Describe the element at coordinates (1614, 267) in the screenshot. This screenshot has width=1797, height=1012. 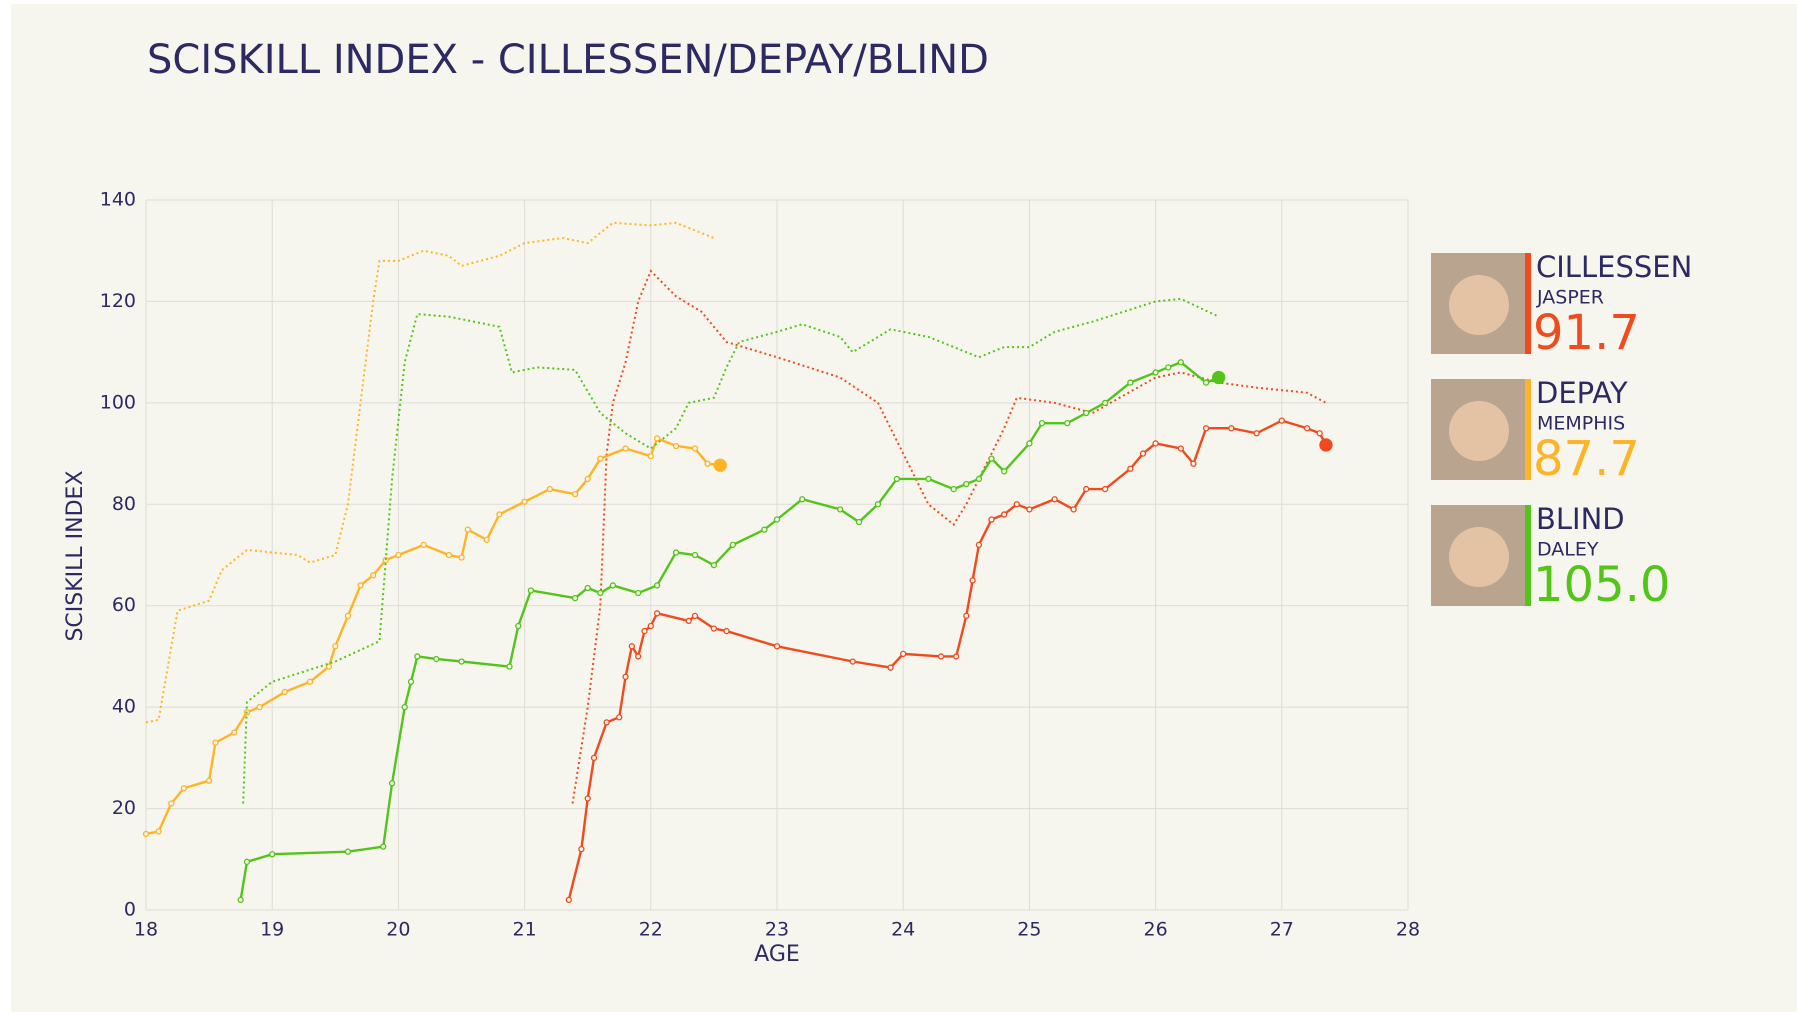
I see `player-surname: CILLESSEN` at that location.